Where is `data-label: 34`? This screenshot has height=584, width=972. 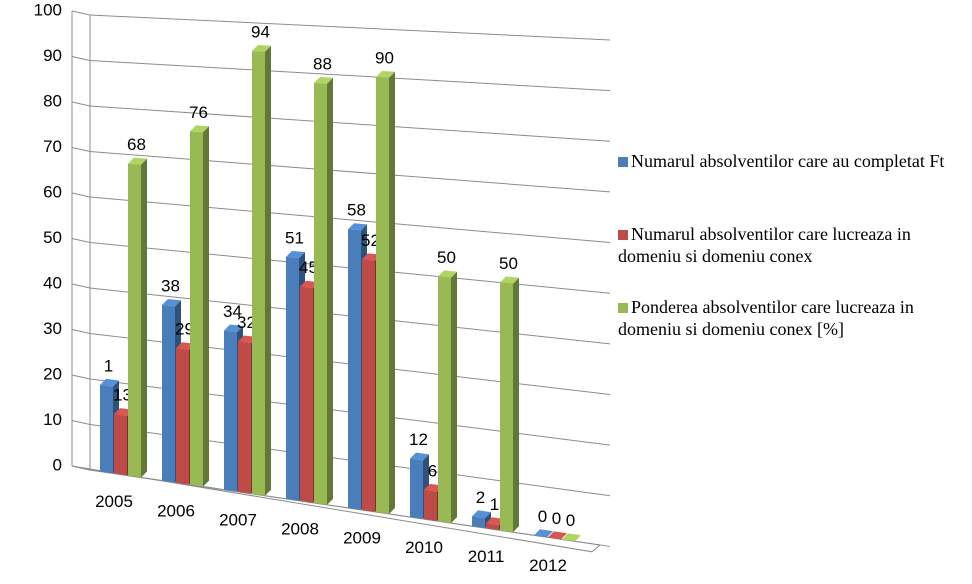 data-label: 34 is located at coordinates (232, 311).